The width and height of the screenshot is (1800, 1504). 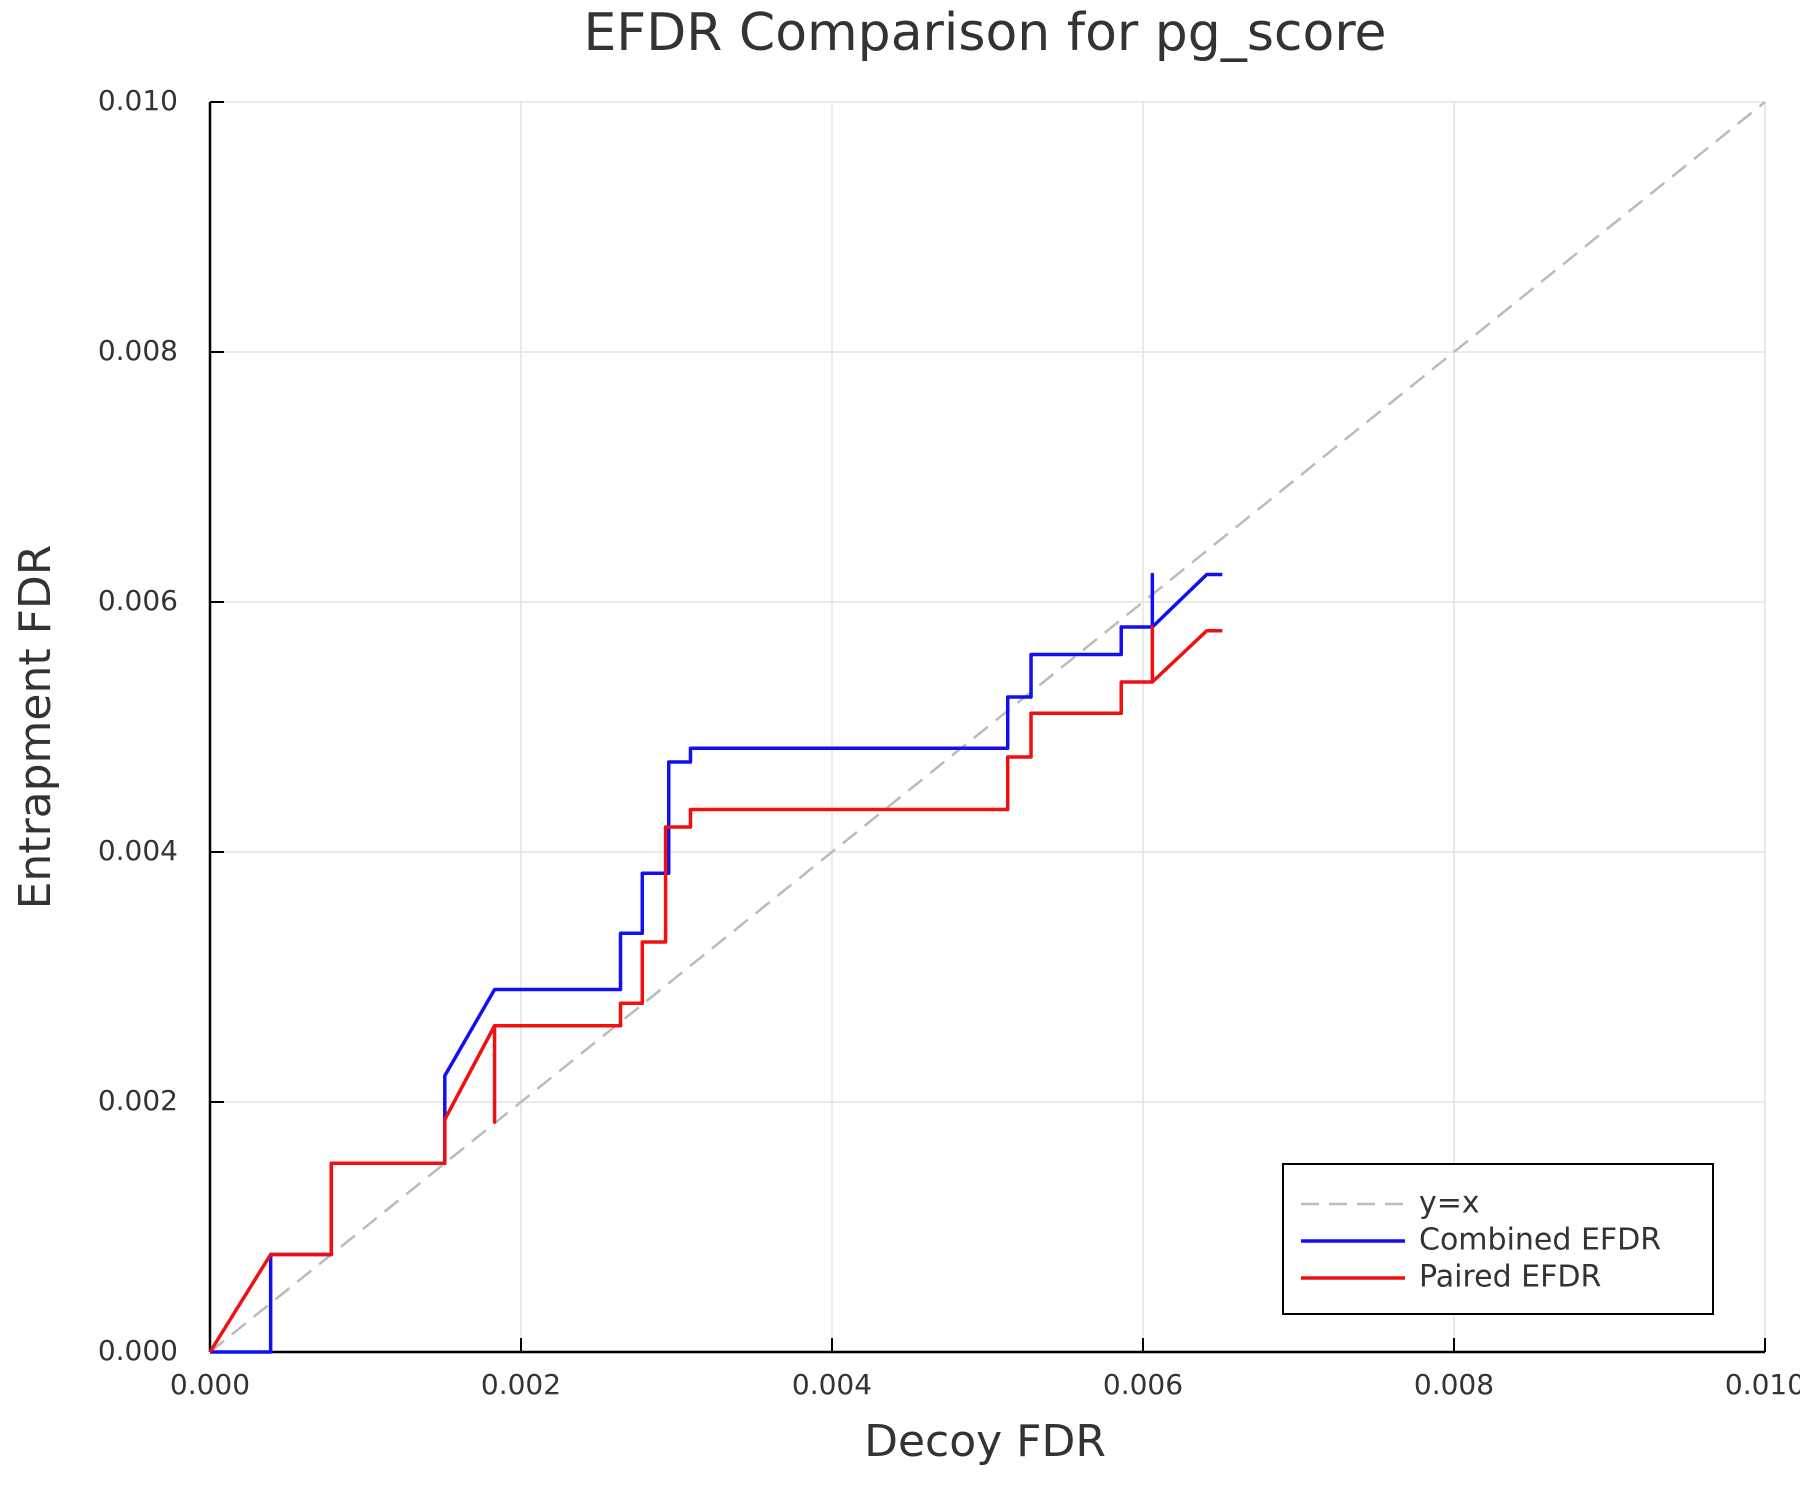 What do you see at coordinates (138, 850) in the screenshot?
I see `y-tick-label: 0.004` at bounding box center [138, 850].